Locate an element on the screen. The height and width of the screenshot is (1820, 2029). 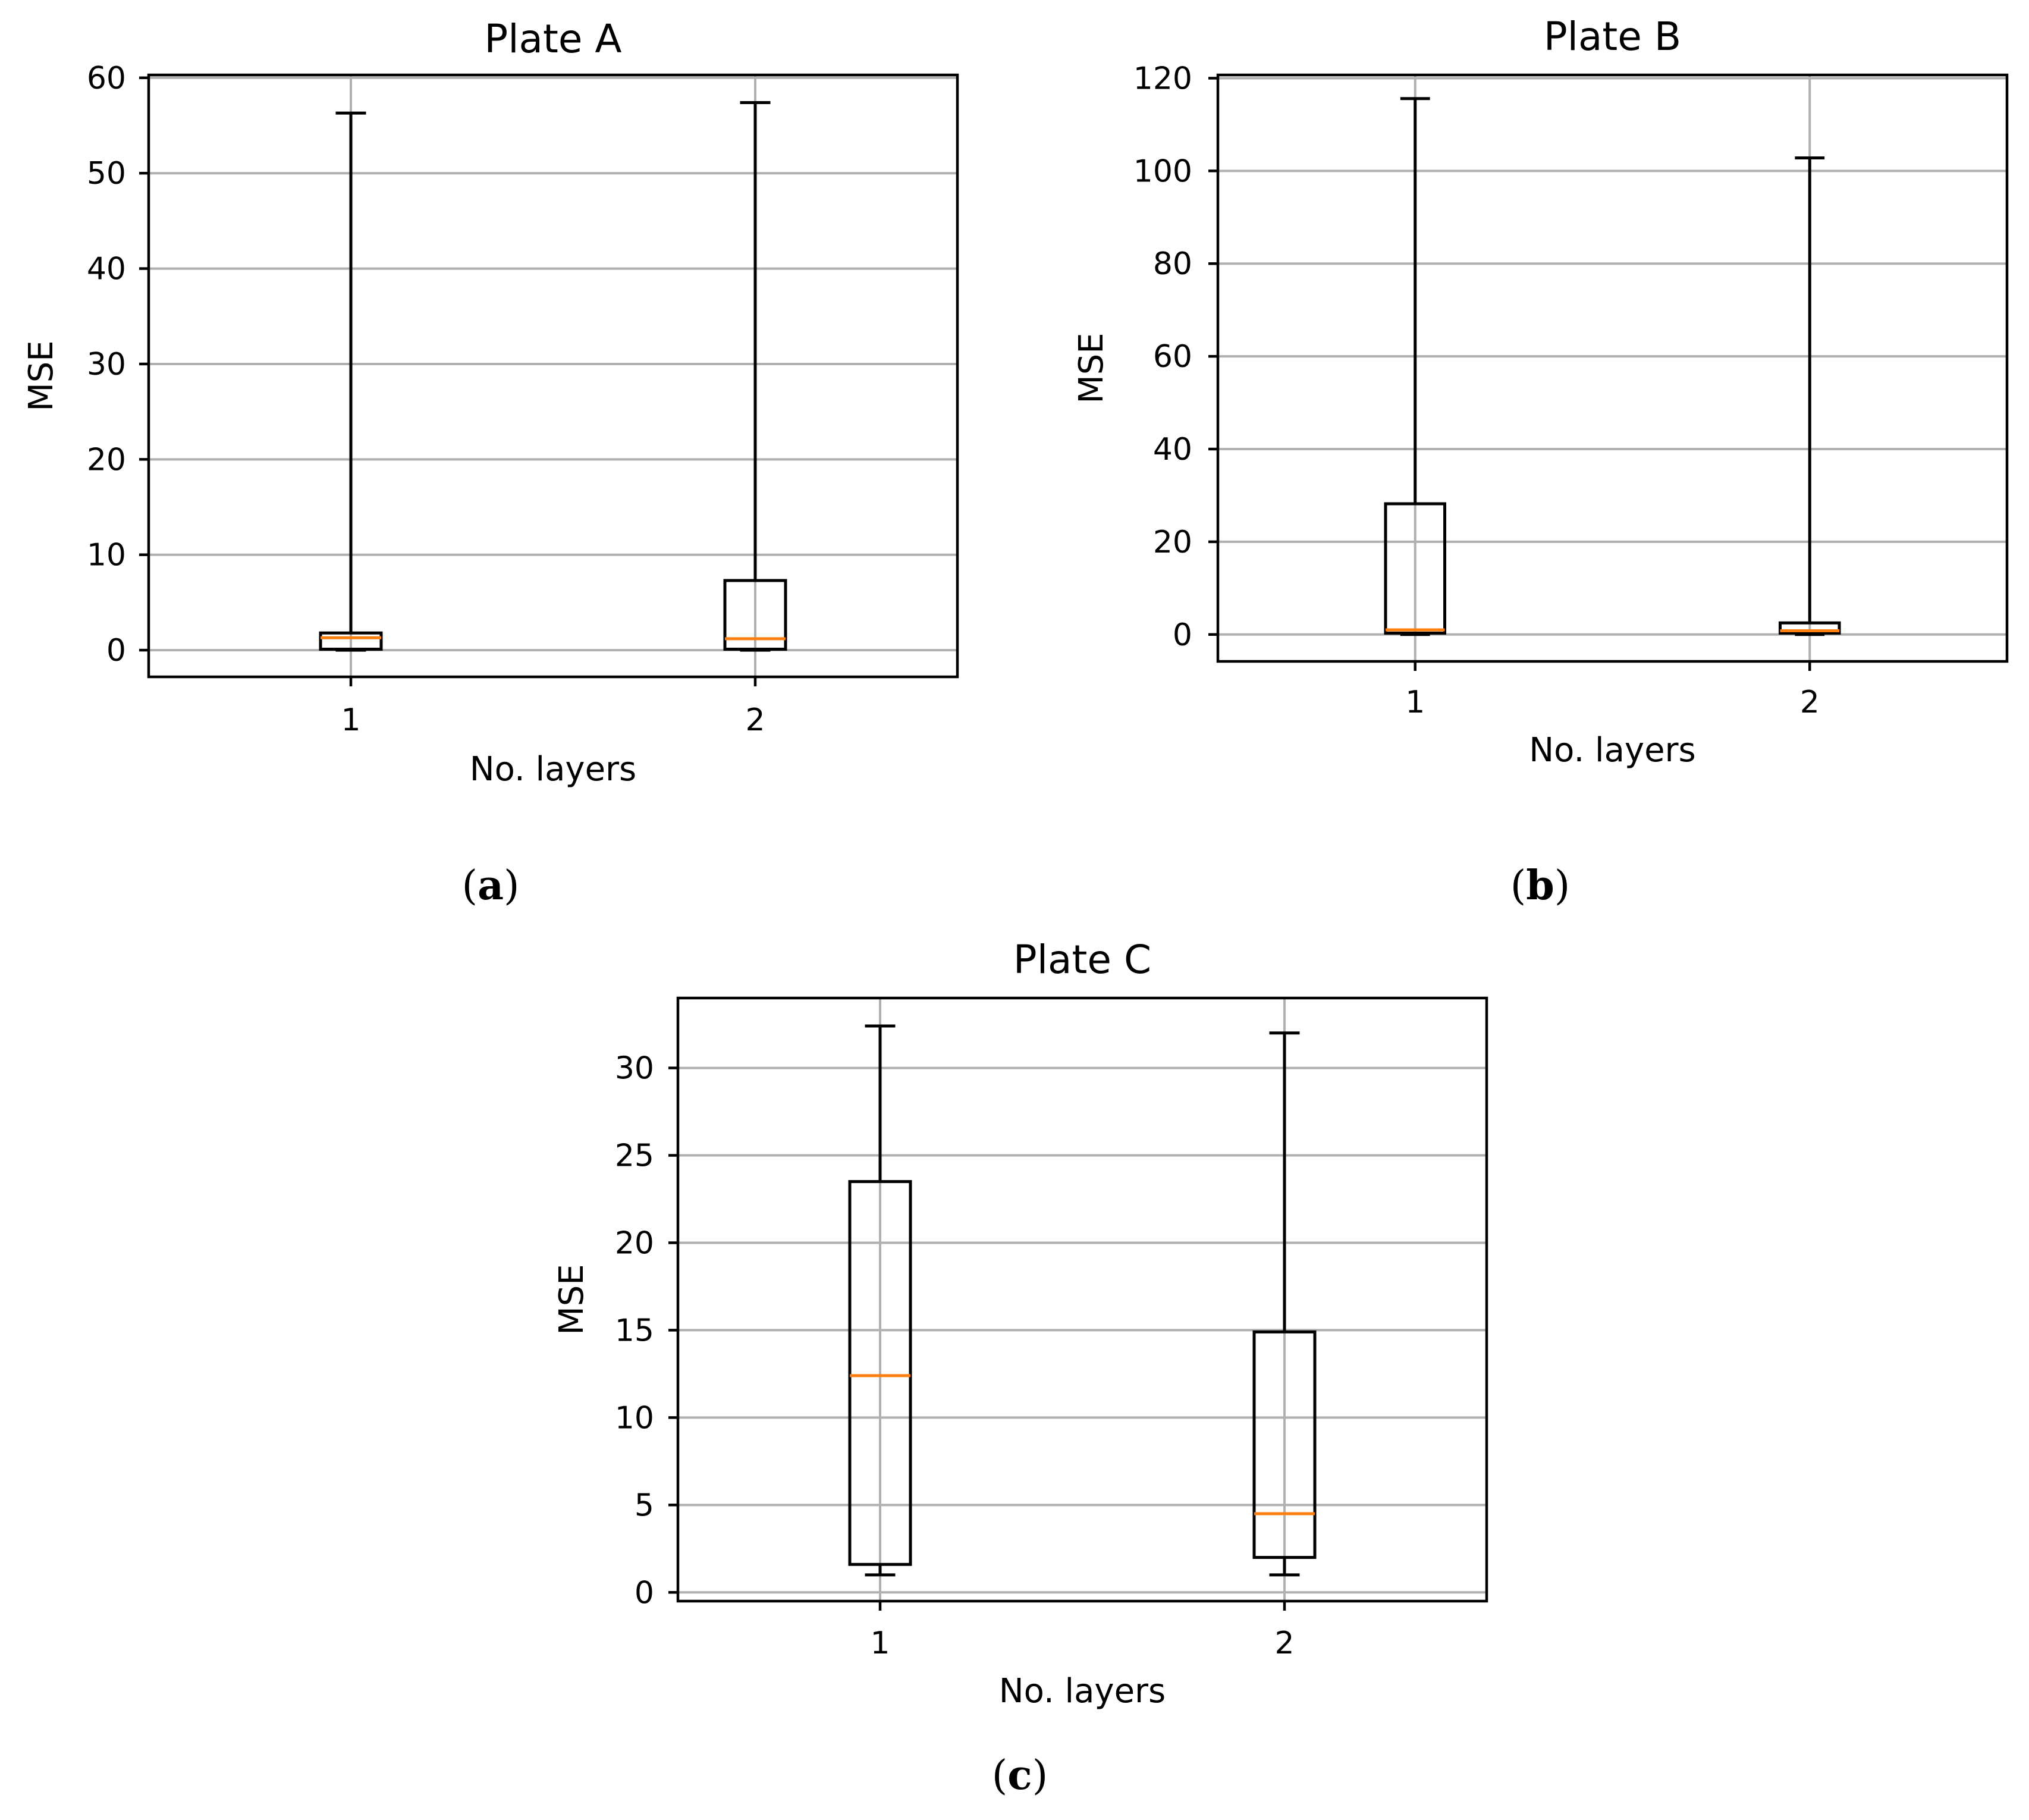
panel-caption: (c) is located at coordinates (1020, 1775).